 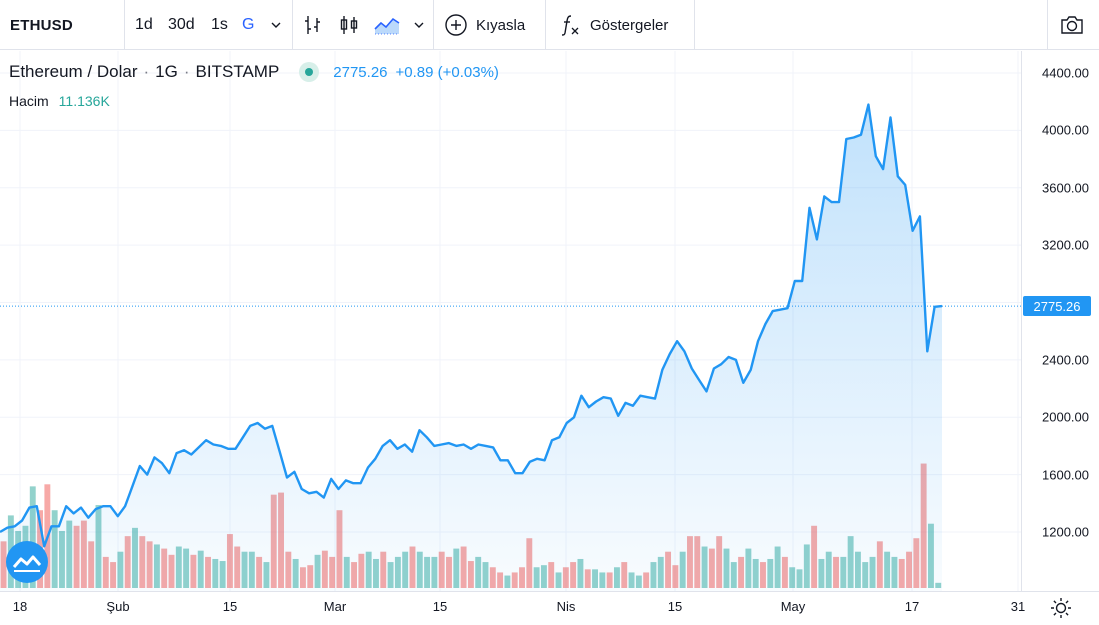 I want to click on status-indicator, so click(x=309, y=72).